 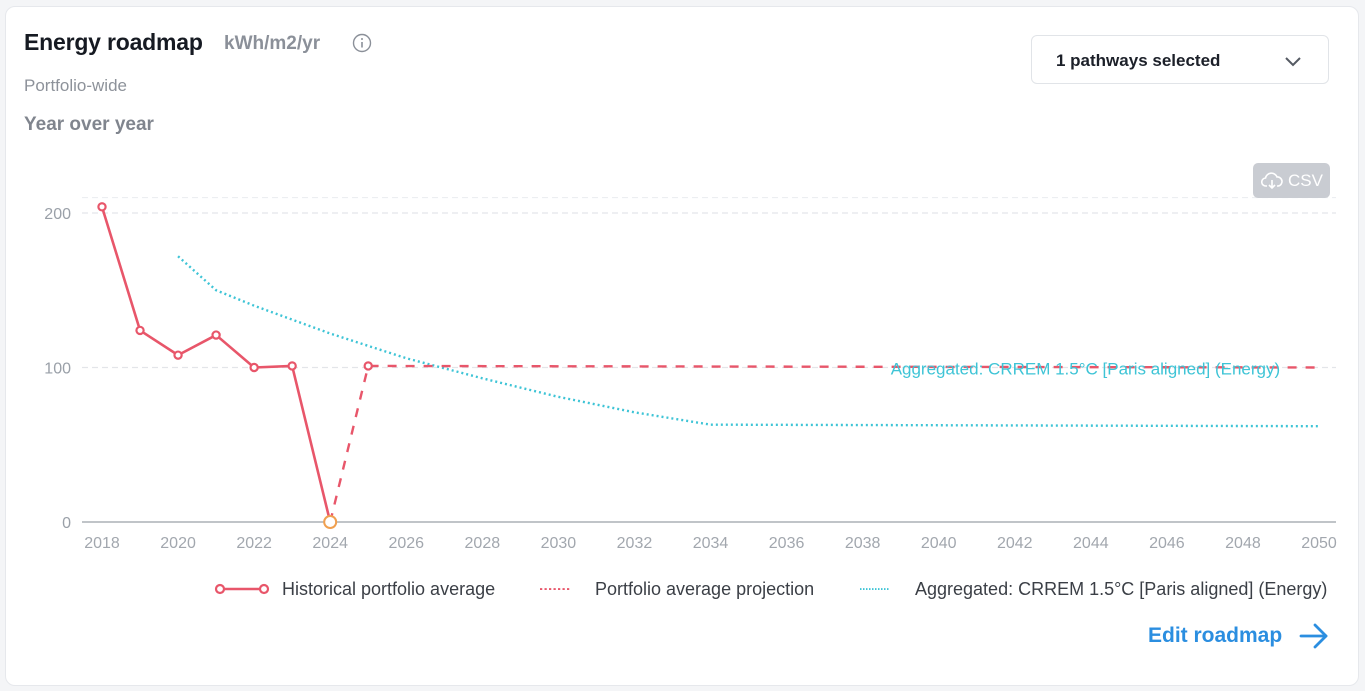 What do you see at coordinates (711, 543) in the screenshot?
I see `x-tick-label: 2034` at bounding box center [711, 543].